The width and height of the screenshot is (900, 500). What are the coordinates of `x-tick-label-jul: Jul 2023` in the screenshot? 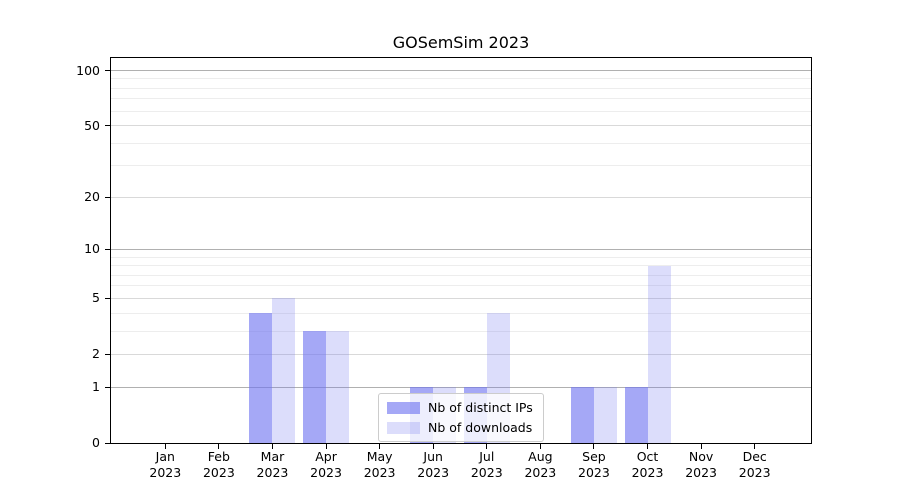 It's located at (486, 464).